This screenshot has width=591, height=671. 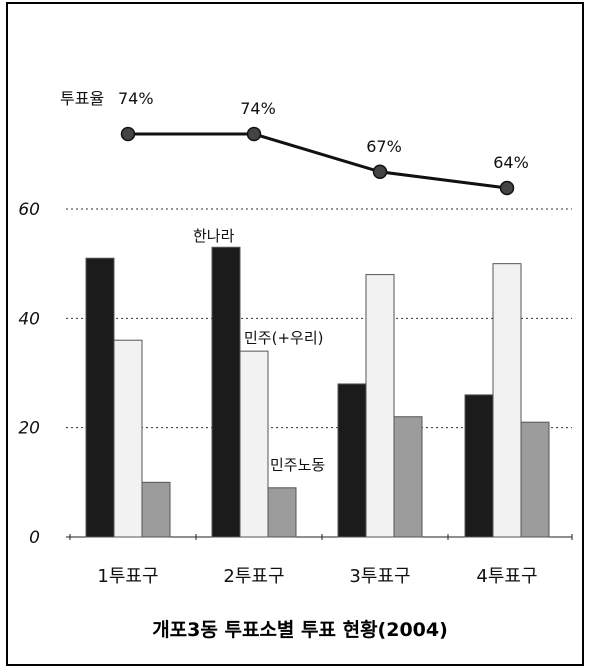 What do you see at coordinates (297, 465) in the screenshot?
I see `series-label-3: 민주노동` at bounding box center [297, 465].